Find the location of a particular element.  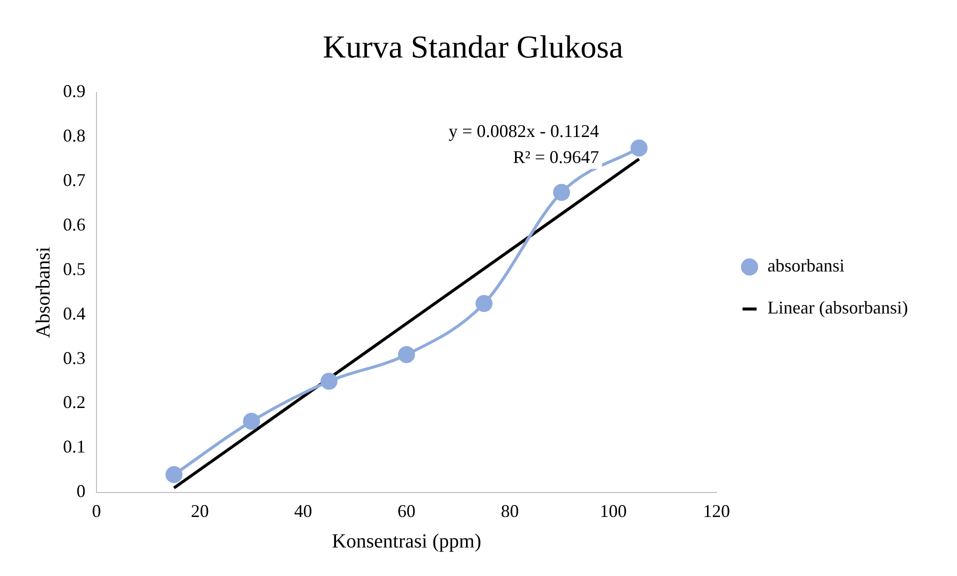

x-tick-label: 80 is located at coordinates (509, 510).